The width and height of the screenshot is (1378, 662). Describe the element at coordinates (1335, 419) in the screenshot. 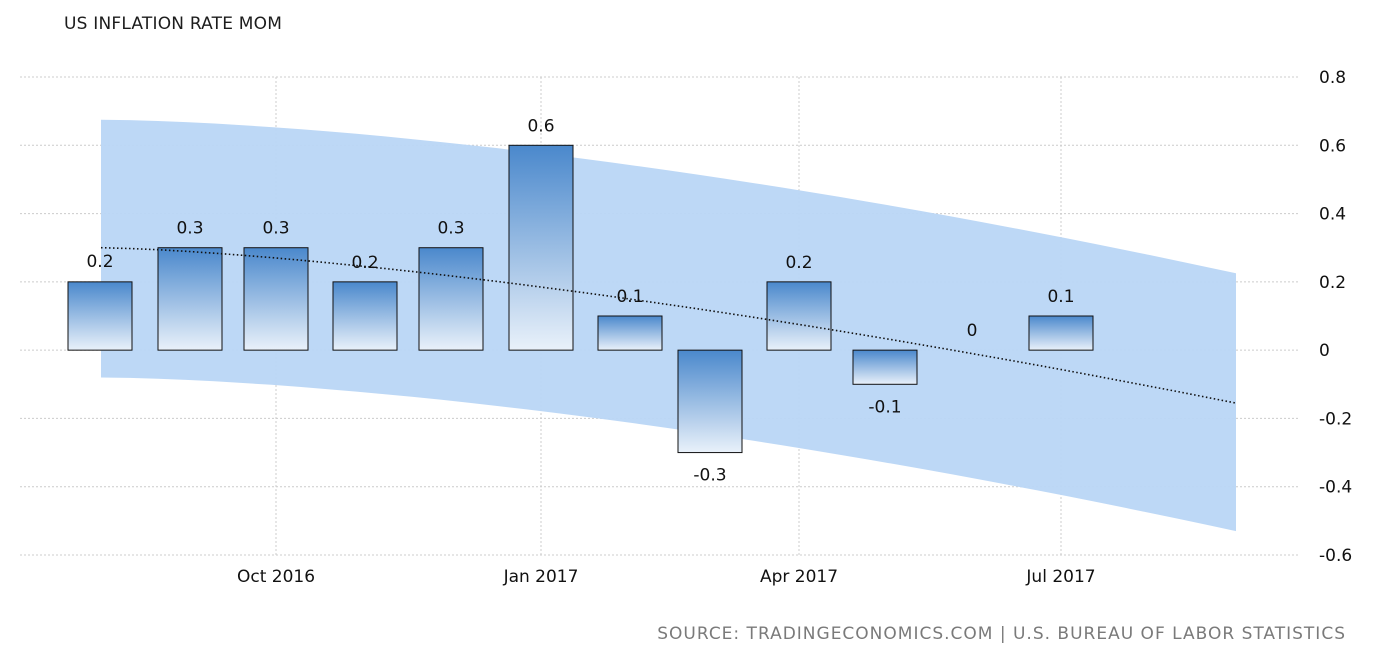

I see `y-tick-label: -0.2` at that location.